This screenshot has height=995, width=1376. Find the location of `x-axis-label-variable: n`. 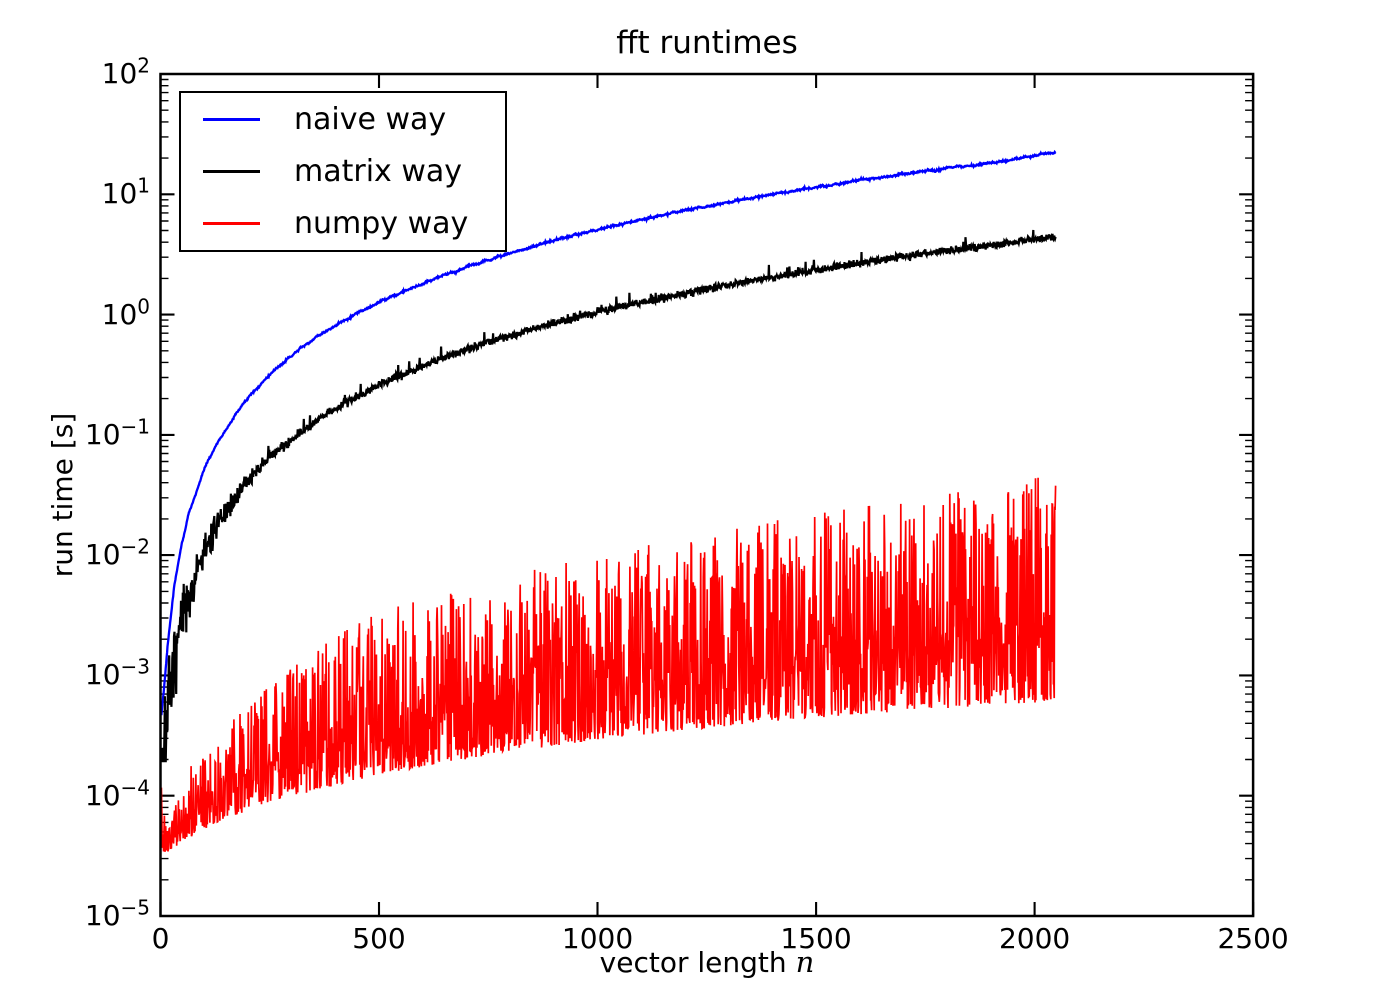

x-axis-label-variable: n is located at coordinates (805, 962).